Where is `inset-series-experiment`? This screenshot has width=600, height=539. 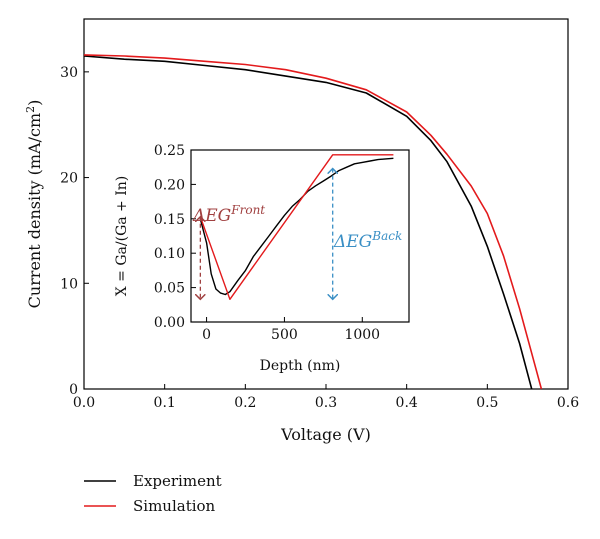
inset-series-experiment is located at coordinates (296, 226).